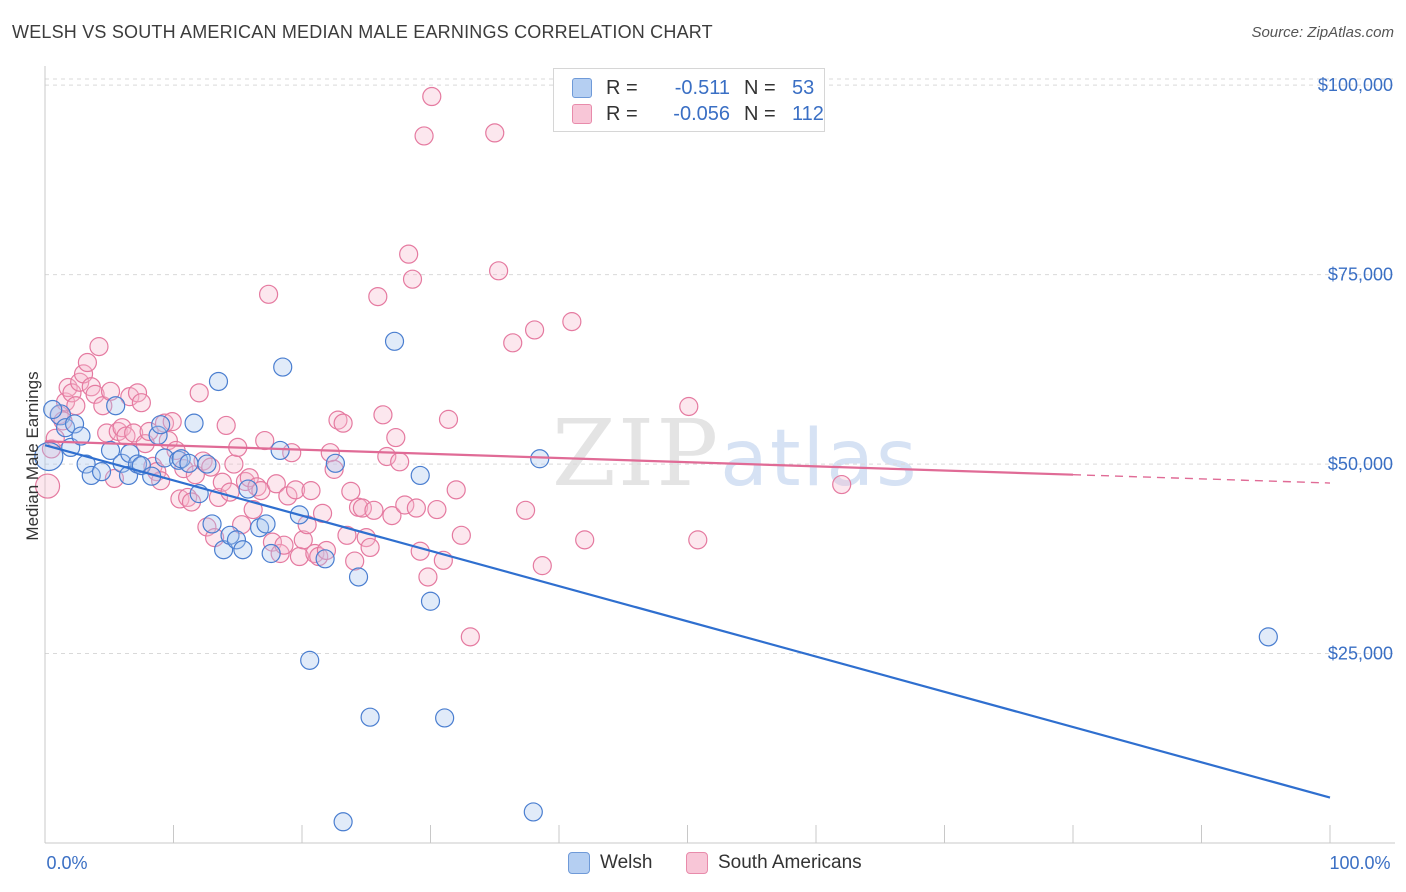  I want to click on legend-item-south-americans: South Americans, so click(774, 863).